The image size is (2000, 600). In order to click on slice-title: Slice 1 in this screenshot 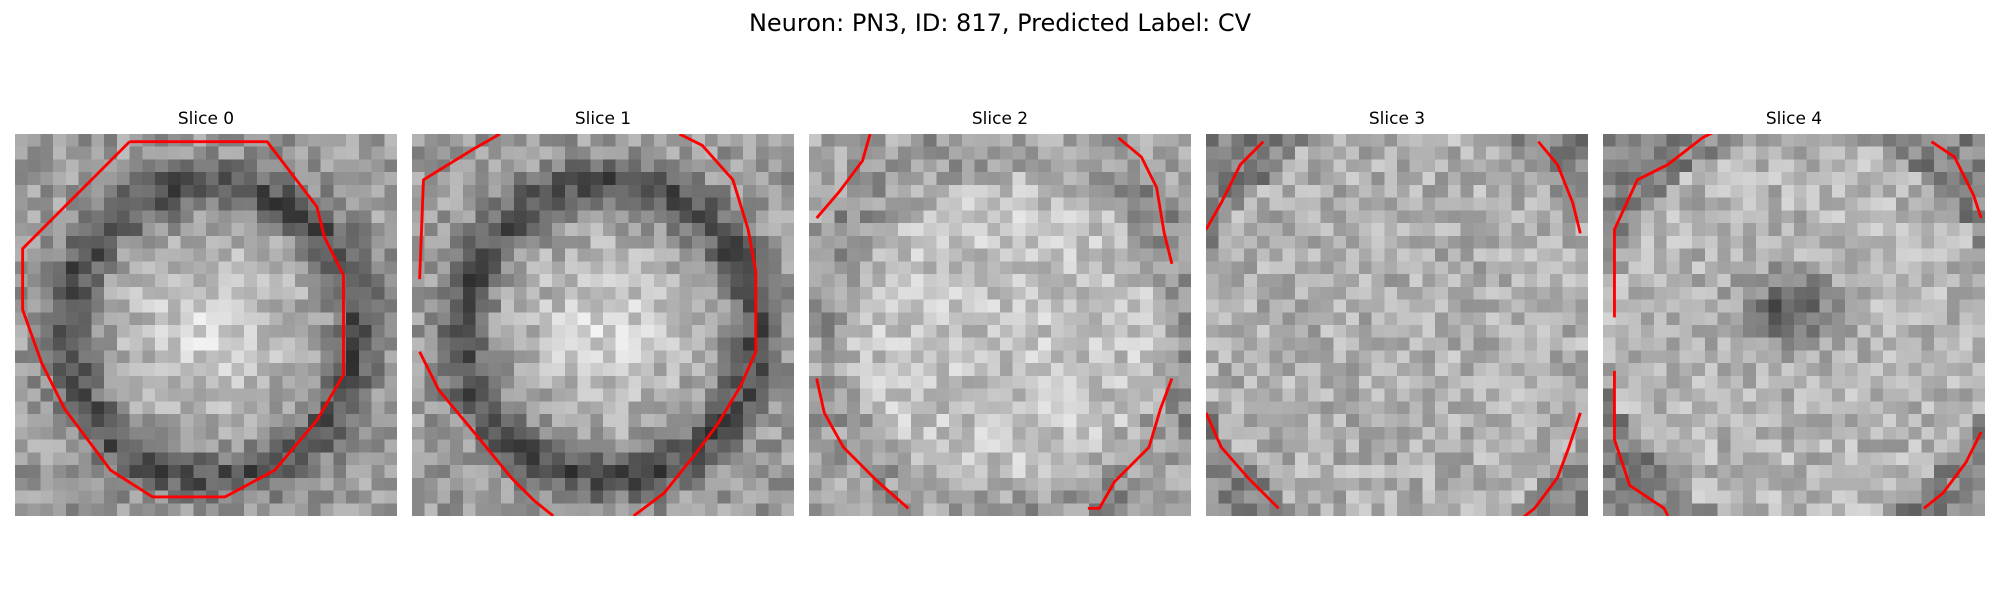, I will do `click(603, 119)`.